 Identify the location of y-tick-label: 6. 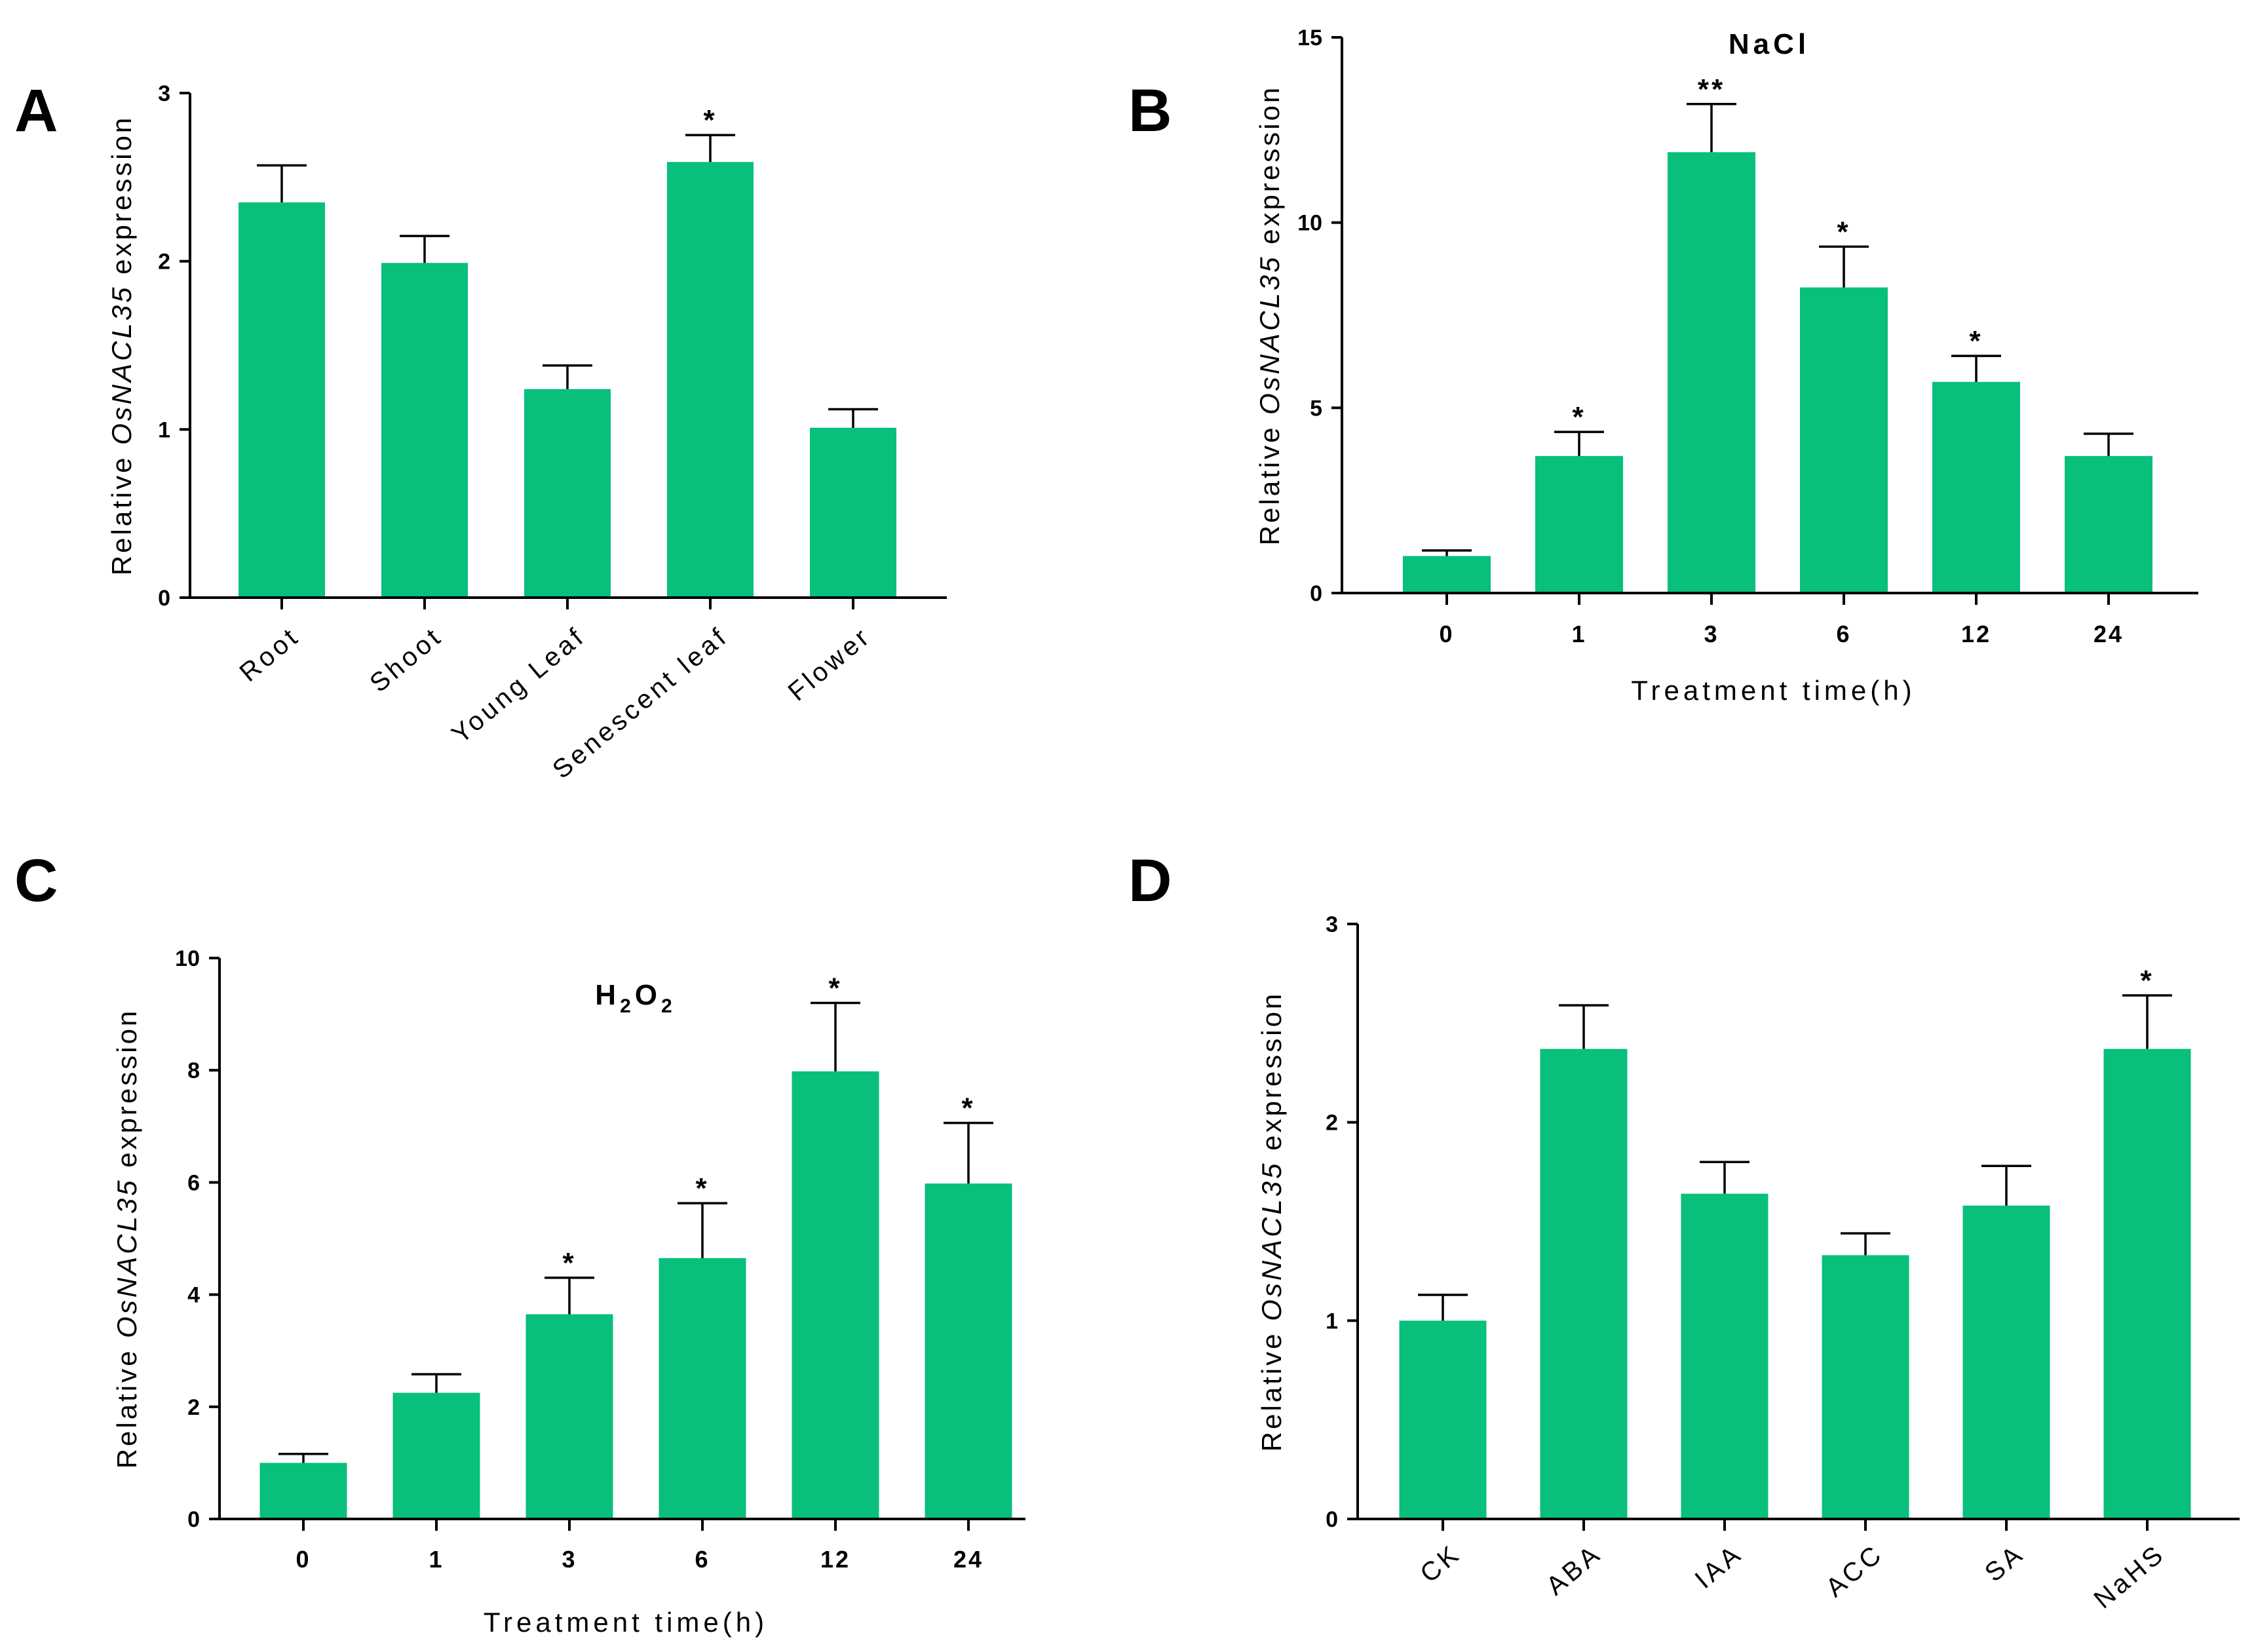
(194, 1182).